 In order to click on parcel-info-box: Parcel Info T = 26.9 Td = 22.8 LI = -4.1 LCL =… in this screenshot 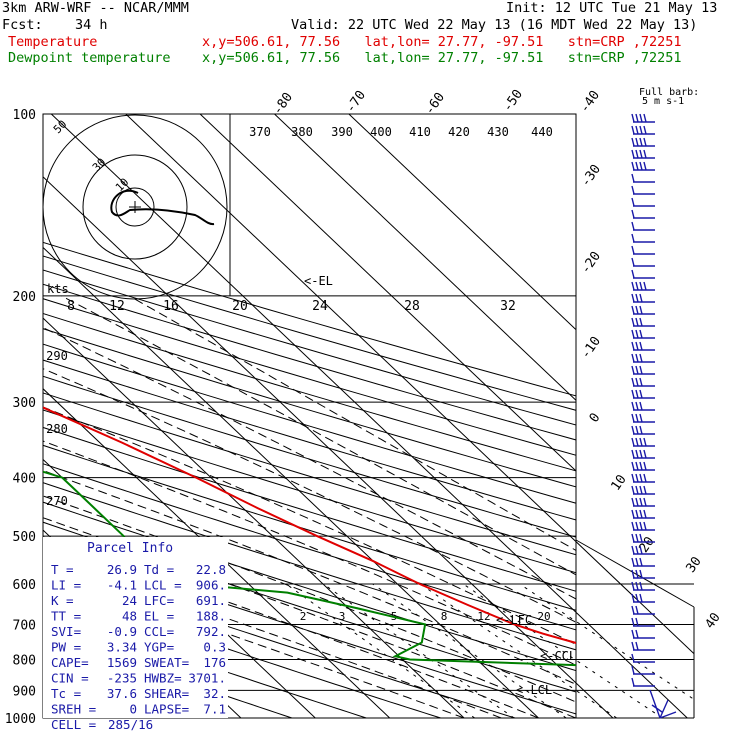, I will do `click(135, 634)`.